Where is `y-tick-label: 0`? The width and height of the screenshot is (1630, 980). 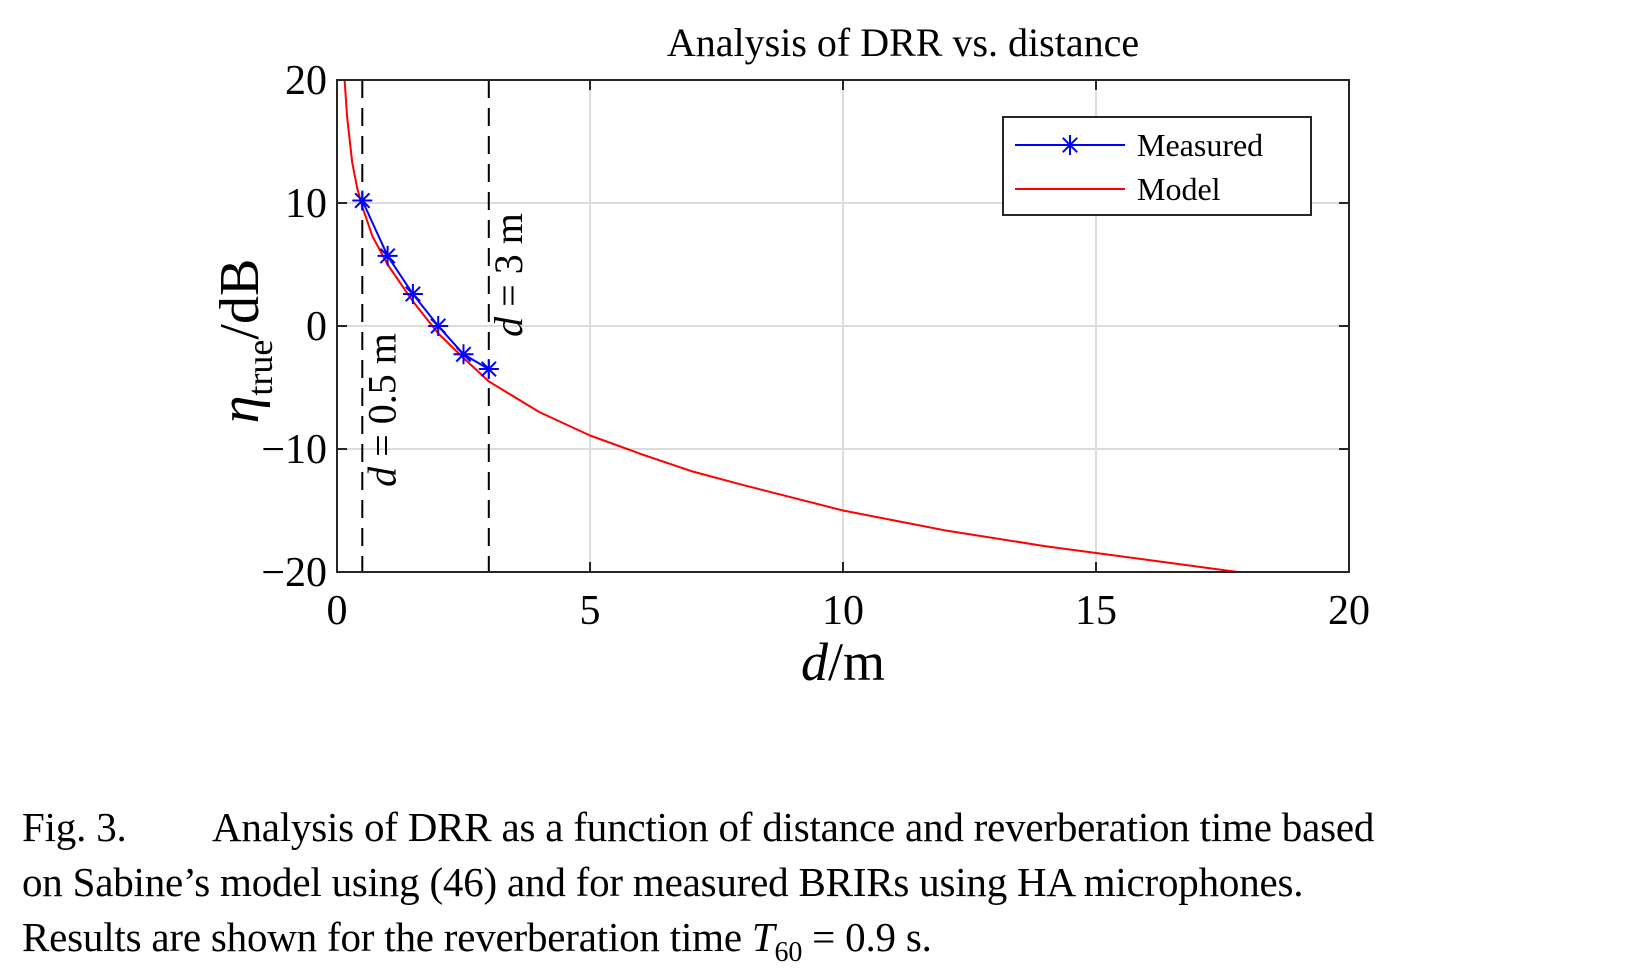
y-tick-label: 0 is located at coordinates (316, 327).